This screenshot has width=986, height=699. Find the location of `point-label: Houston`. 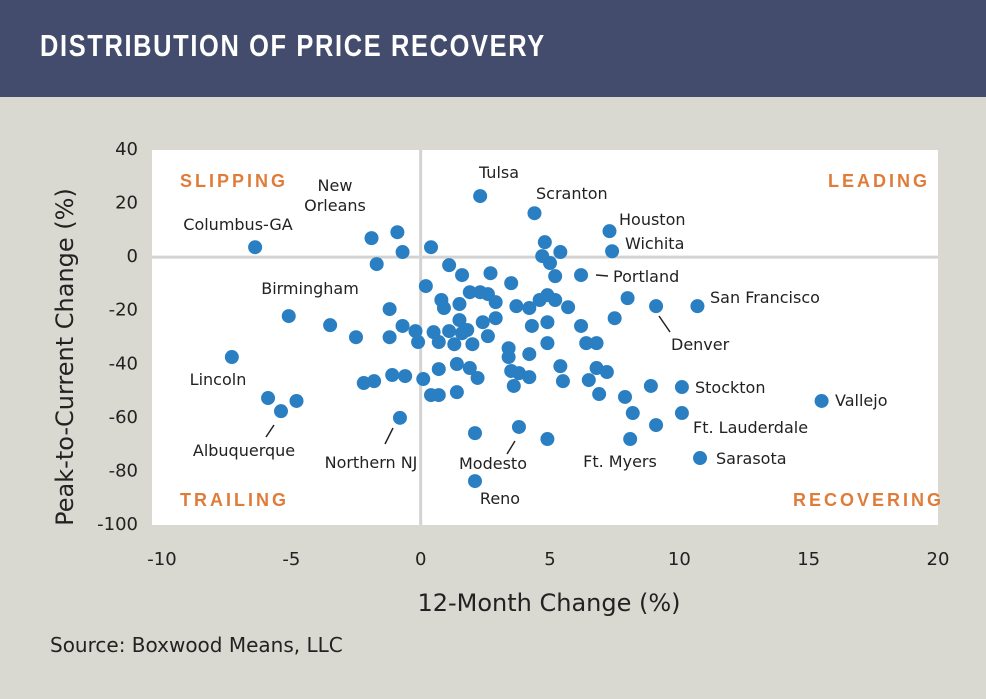

point-label: Houston is located at coordinates (652, 219).